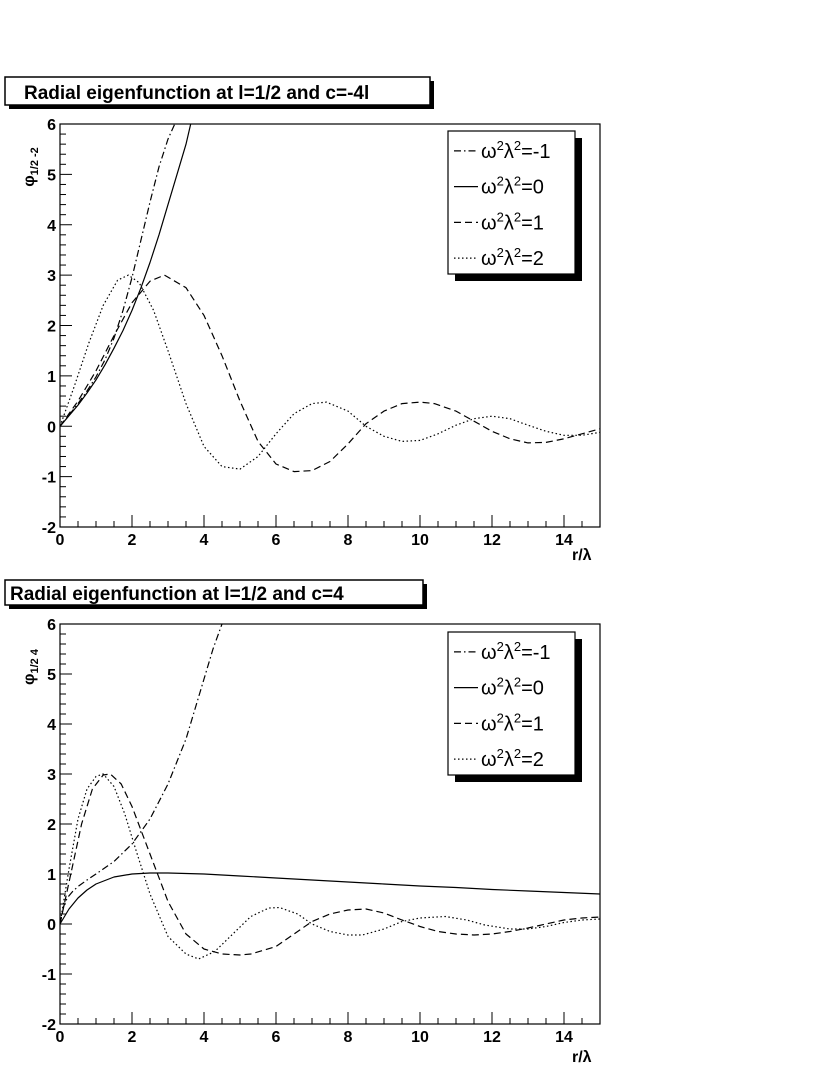 The image size is (830, 1075). What do you see at coordinates (177, 594) in the screenshot?
I see `chart-title: Radial eigenfunction at l=1/2 and c=4` at bounding box center [177, 594].